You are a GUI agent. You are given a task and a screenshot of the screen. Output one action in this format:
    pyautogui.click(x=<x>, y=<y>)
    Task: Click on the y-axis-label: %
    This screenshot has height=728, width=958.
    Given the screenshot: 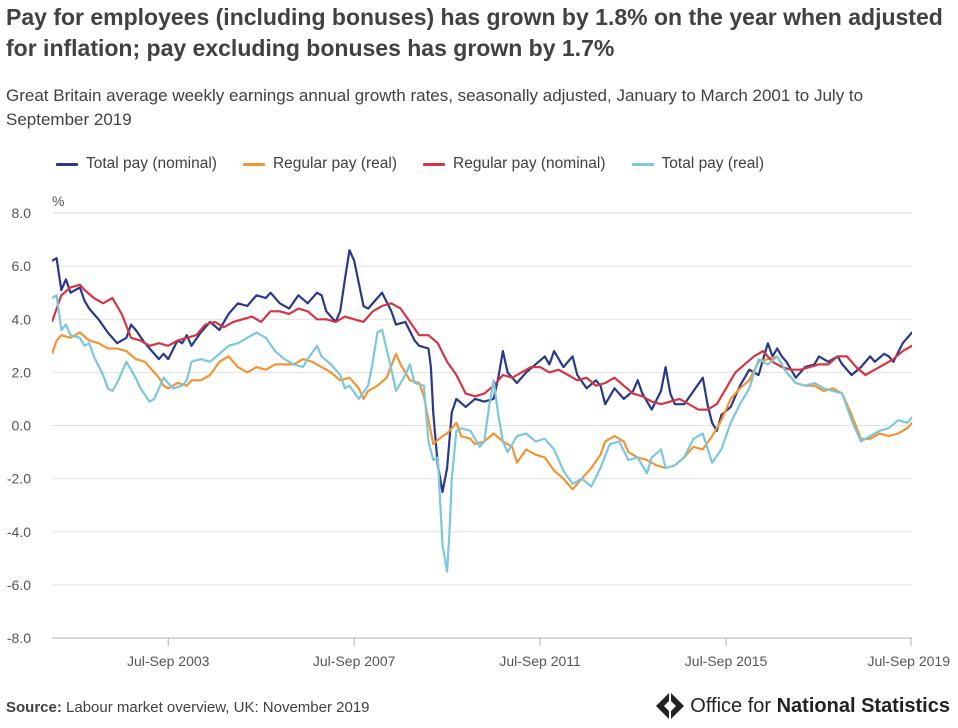 What is the action you would take?
    pyautogui.click(x=58, y=201)
    